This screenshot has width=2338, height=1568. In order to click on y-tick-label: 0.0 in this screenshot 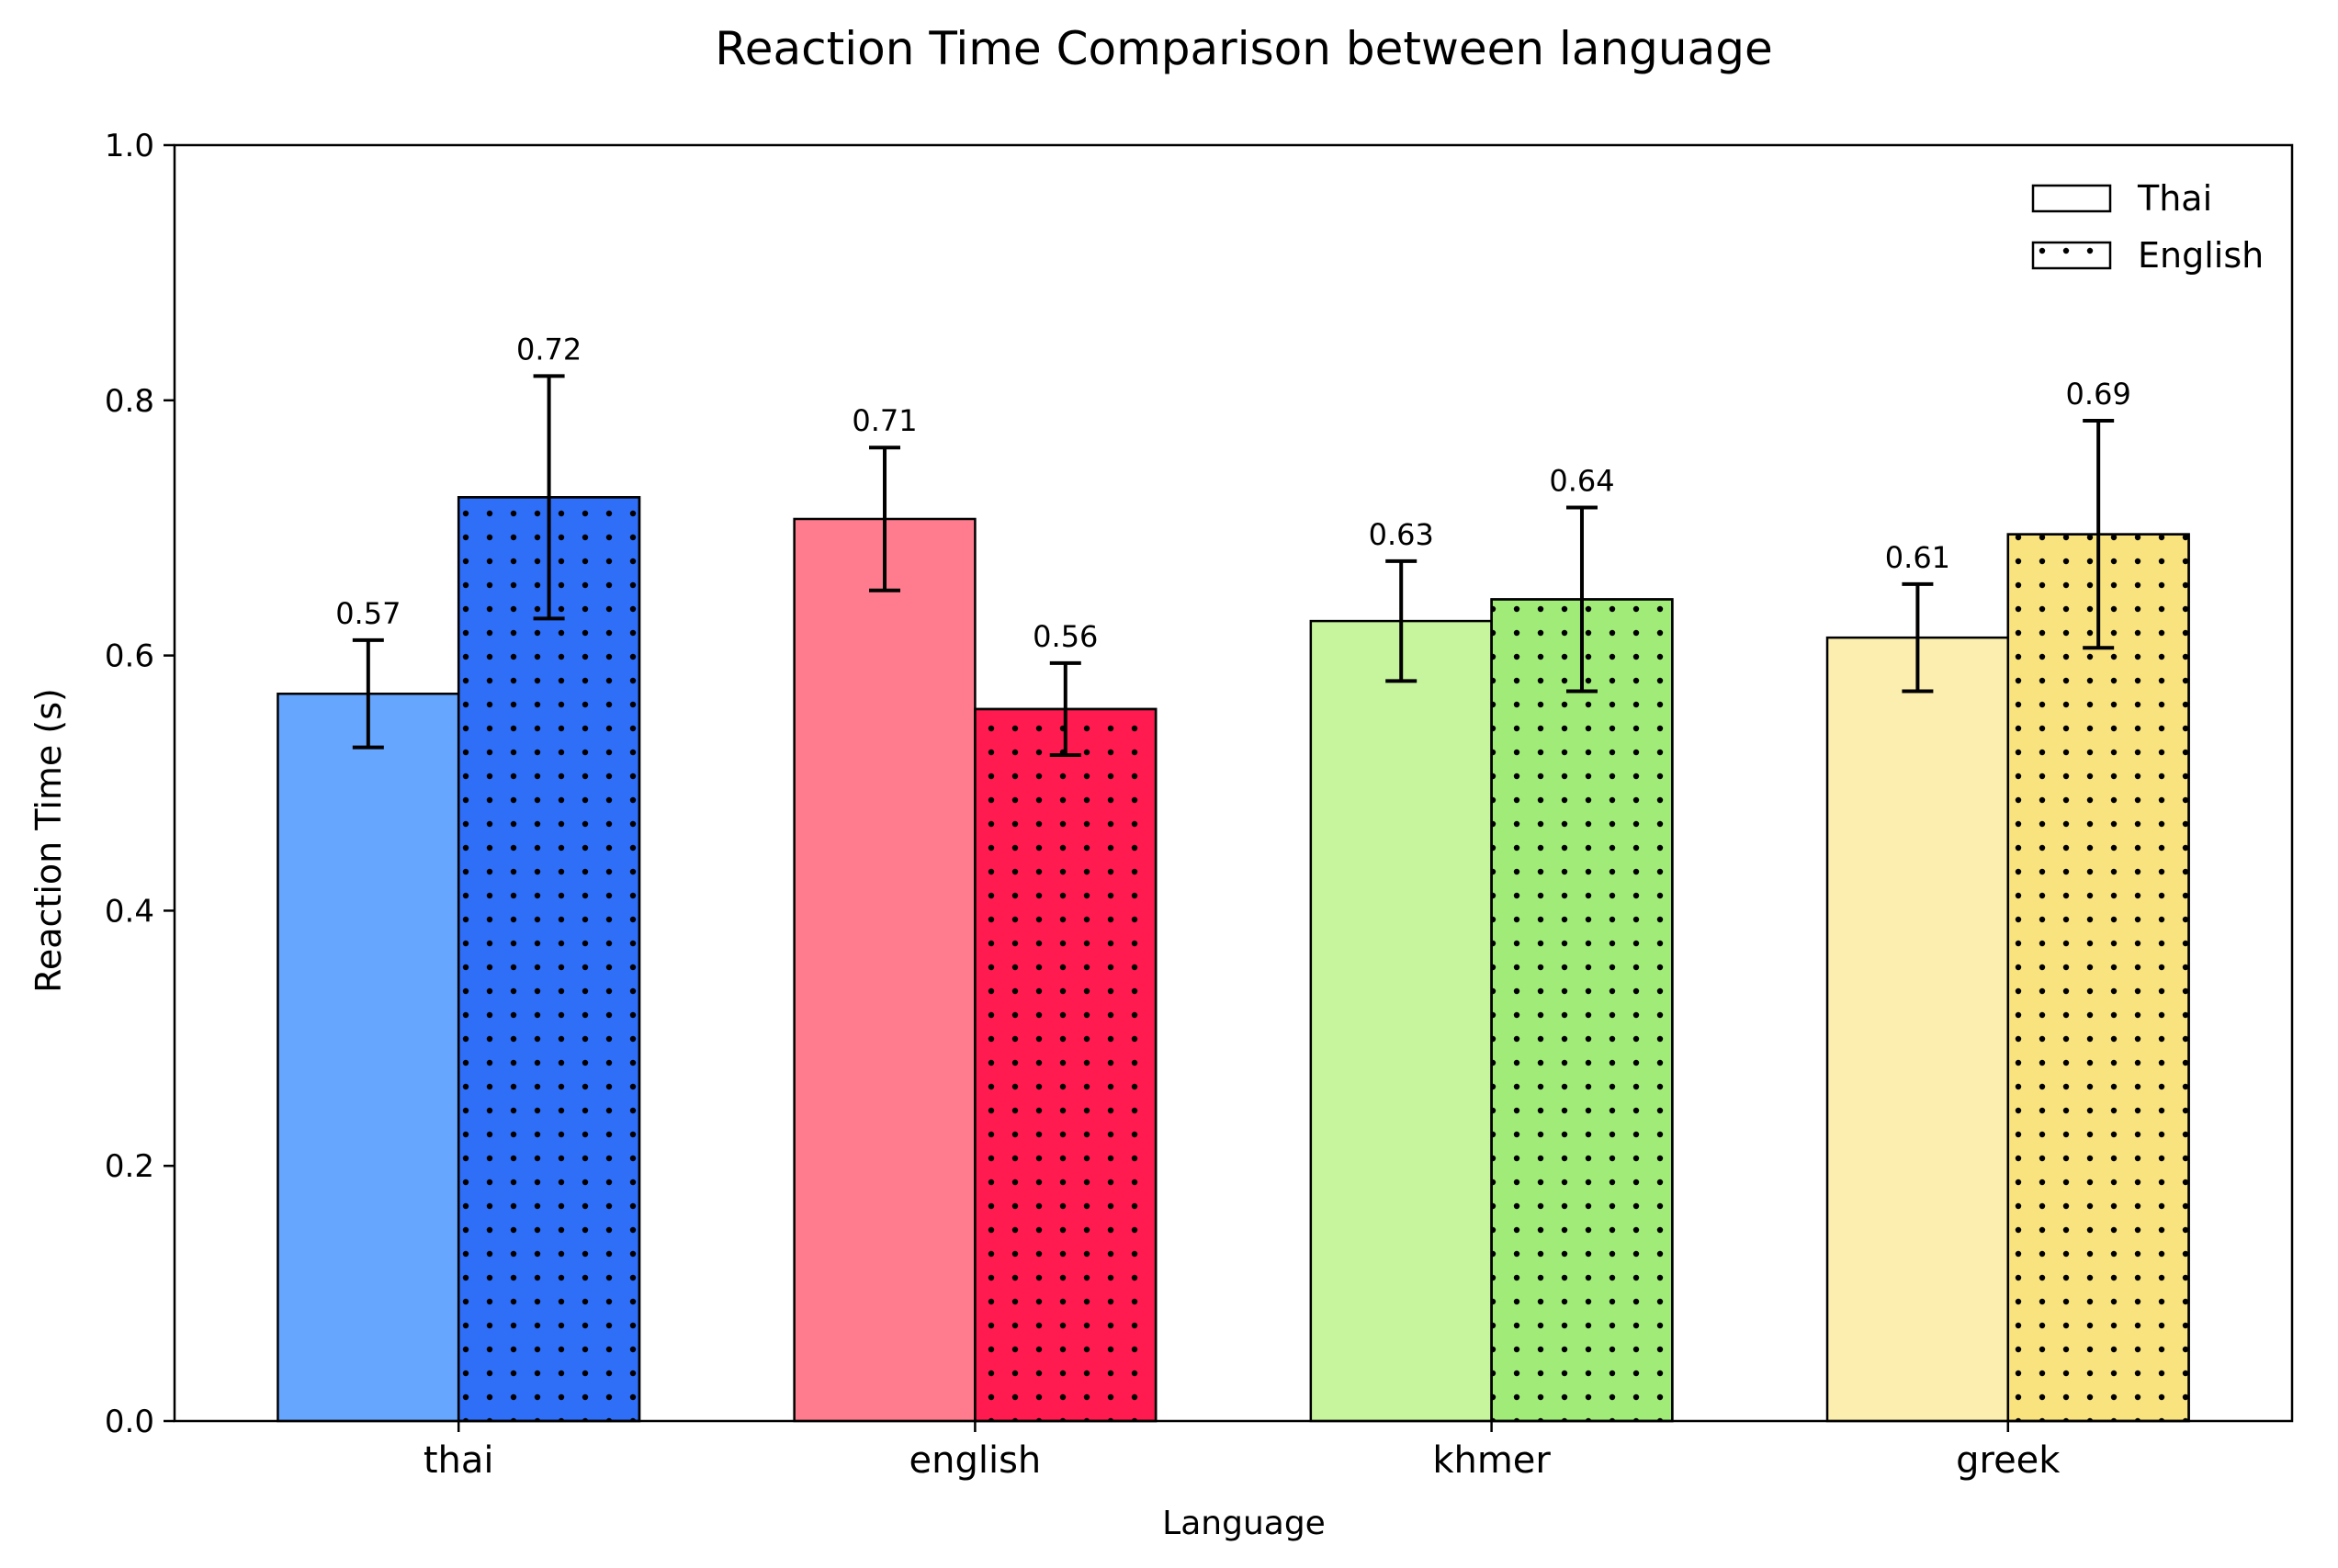, I will do `click(129, 1422)`.